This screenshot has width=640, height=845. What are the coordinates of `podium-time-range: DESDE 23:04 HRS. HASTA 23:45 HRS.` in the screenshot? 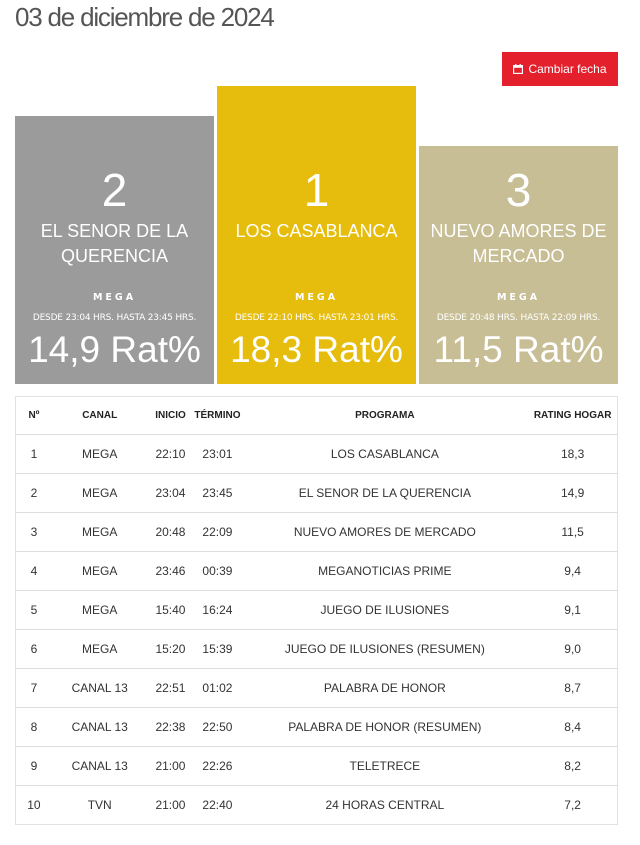 It's located at (114, 318).